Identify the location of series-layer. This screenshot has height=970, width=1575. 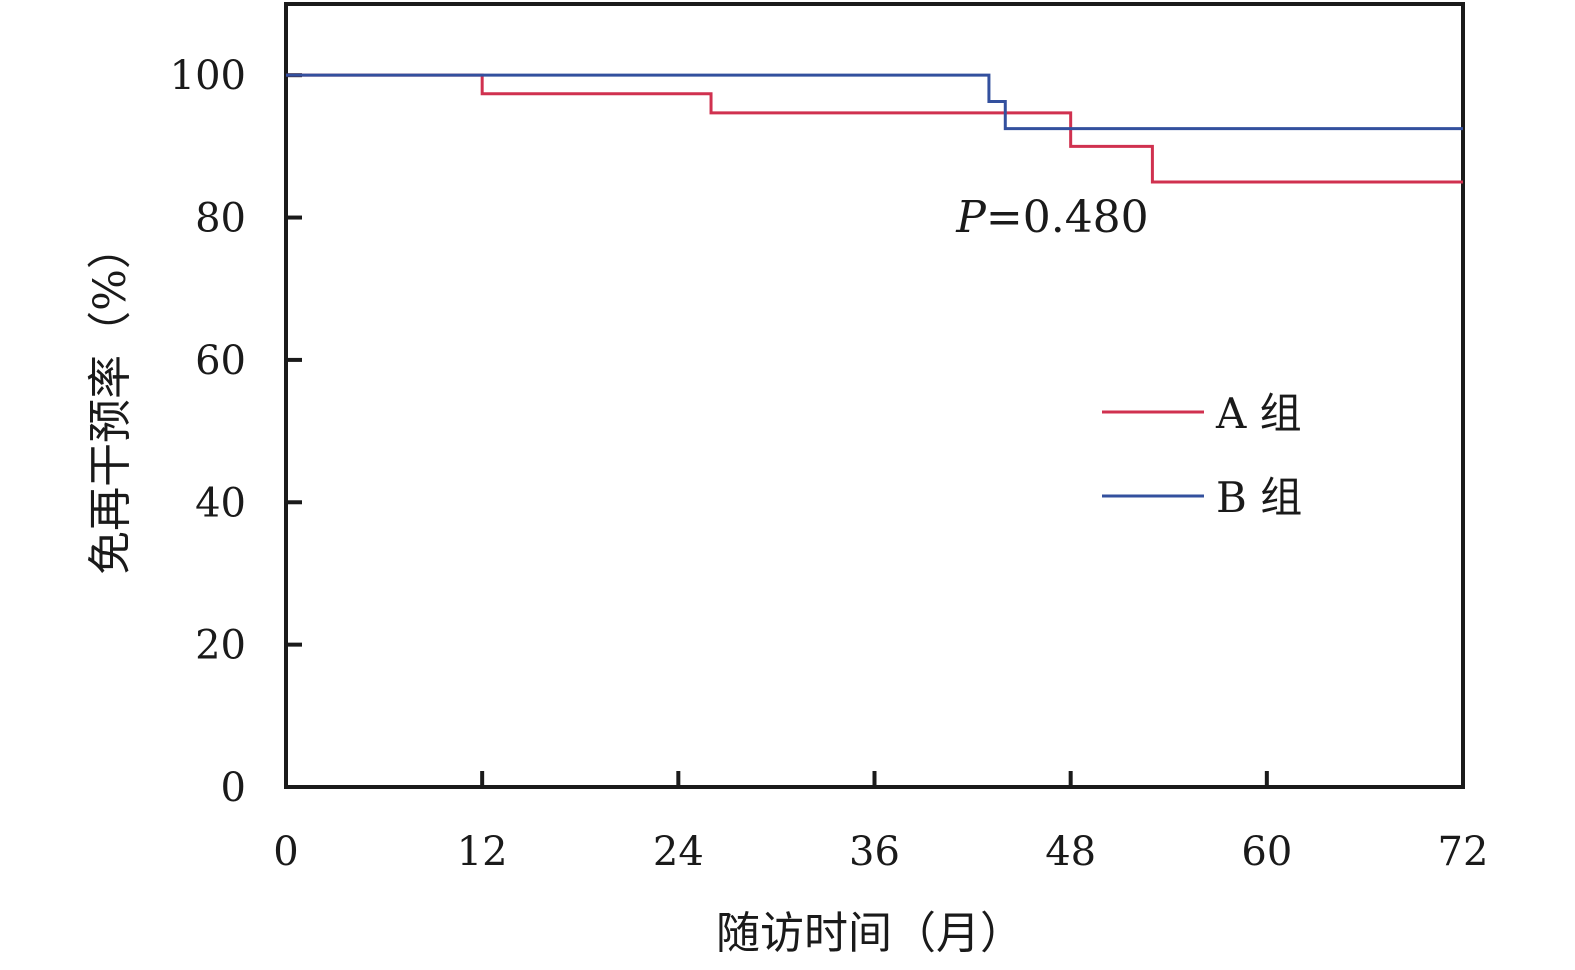
(874, 128).